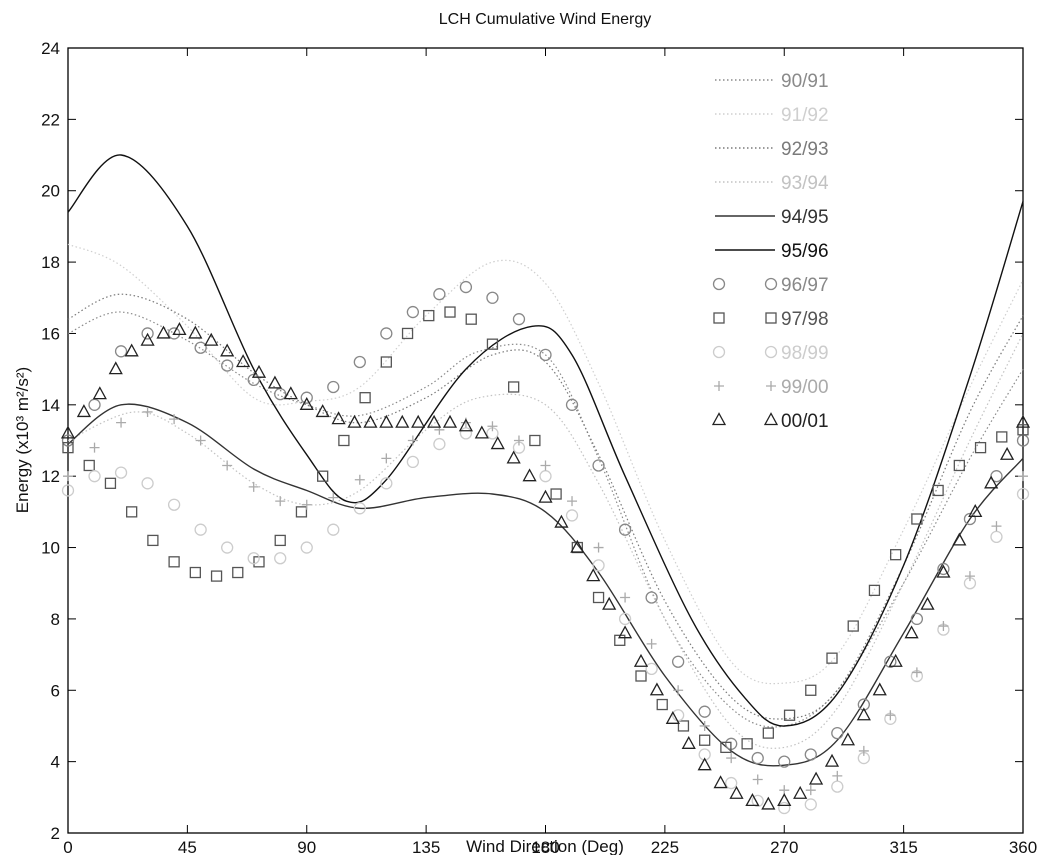  I want to click on legend-label: 93/94, so click(805, 183).